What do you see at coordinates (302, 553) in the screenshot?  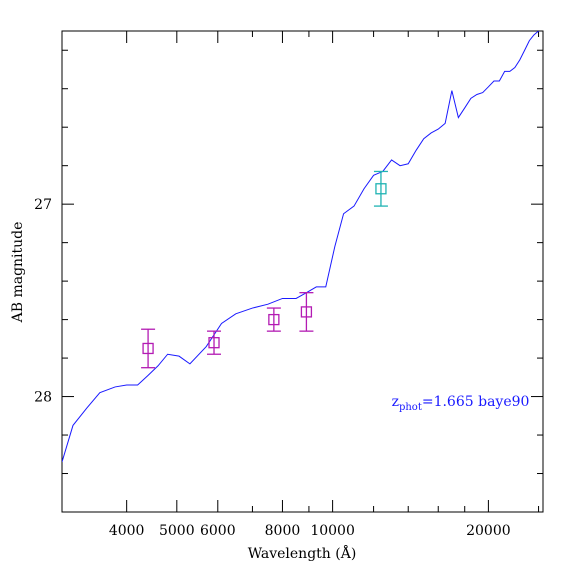 I see `x-axis-title: Wavelength (Å)` at bounding box center [302, 553].